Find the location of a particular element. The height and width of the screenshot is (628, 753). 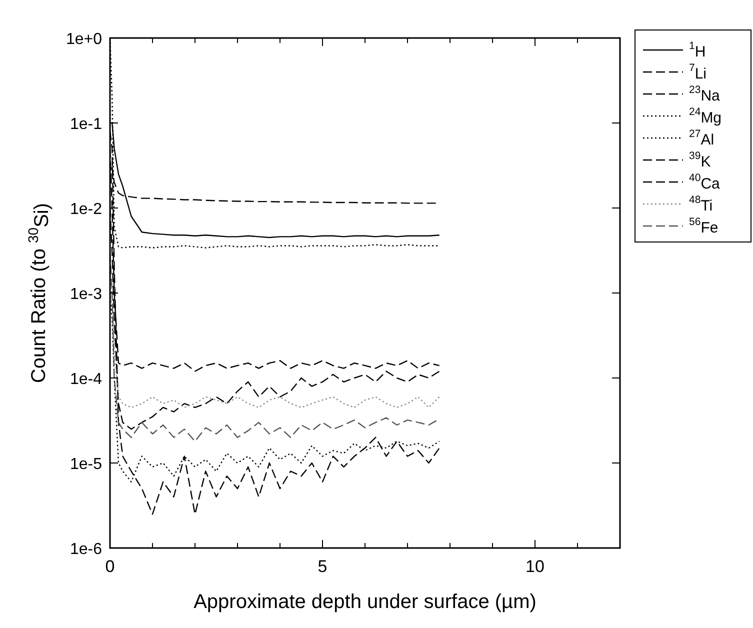

y-tick-label: 1e+0 is located at coordinates (84, 39).